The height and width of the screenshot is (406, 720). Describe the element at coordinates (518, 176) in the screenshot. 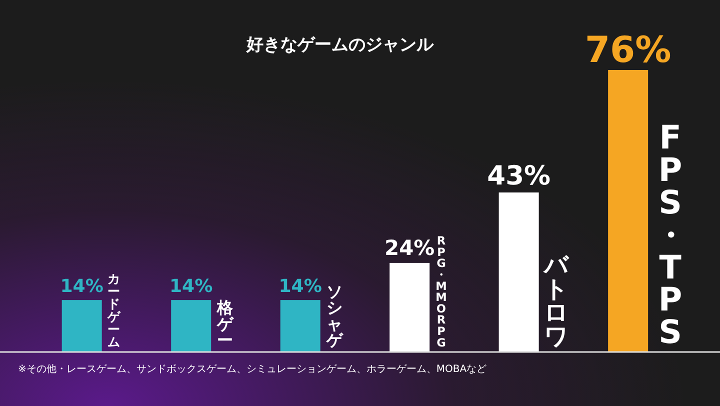

I see `data-label: 43%` at that location.